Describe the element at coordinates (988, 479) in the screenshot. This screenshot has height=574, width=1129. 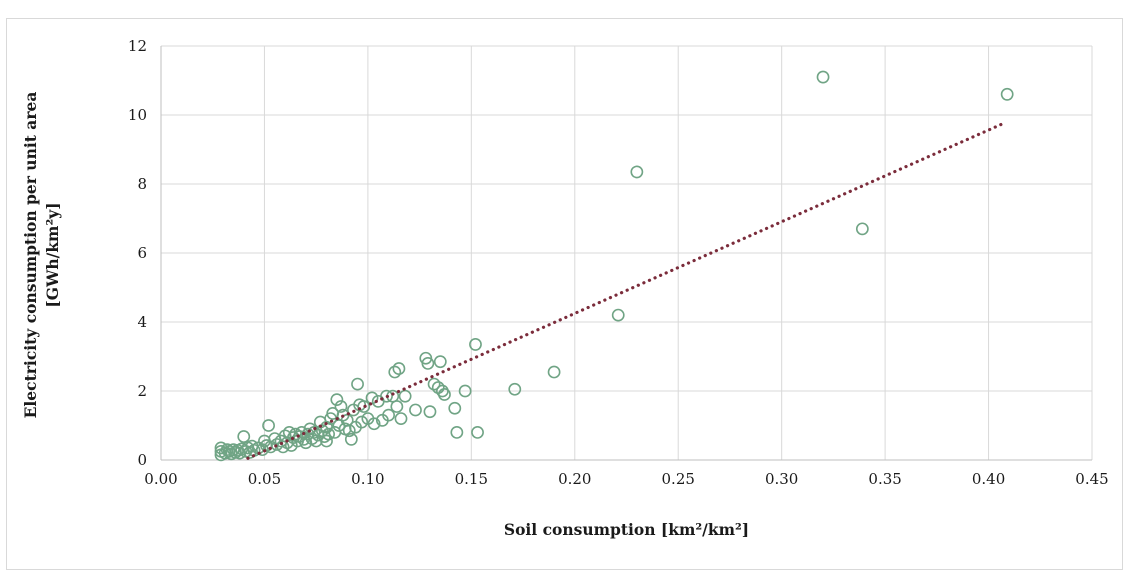
I see `x-tick-label: 0.40` at that location.